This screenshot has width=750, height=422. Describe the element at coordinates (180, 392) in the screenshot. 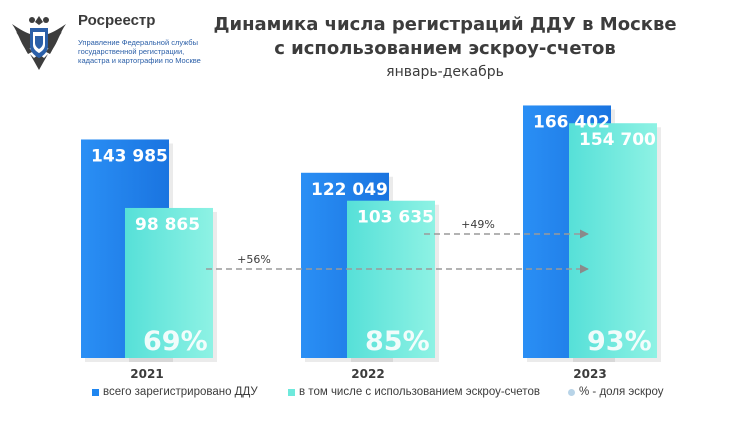

I see `legend-label-total: всего зарегистрировано ДДУ` at that location.